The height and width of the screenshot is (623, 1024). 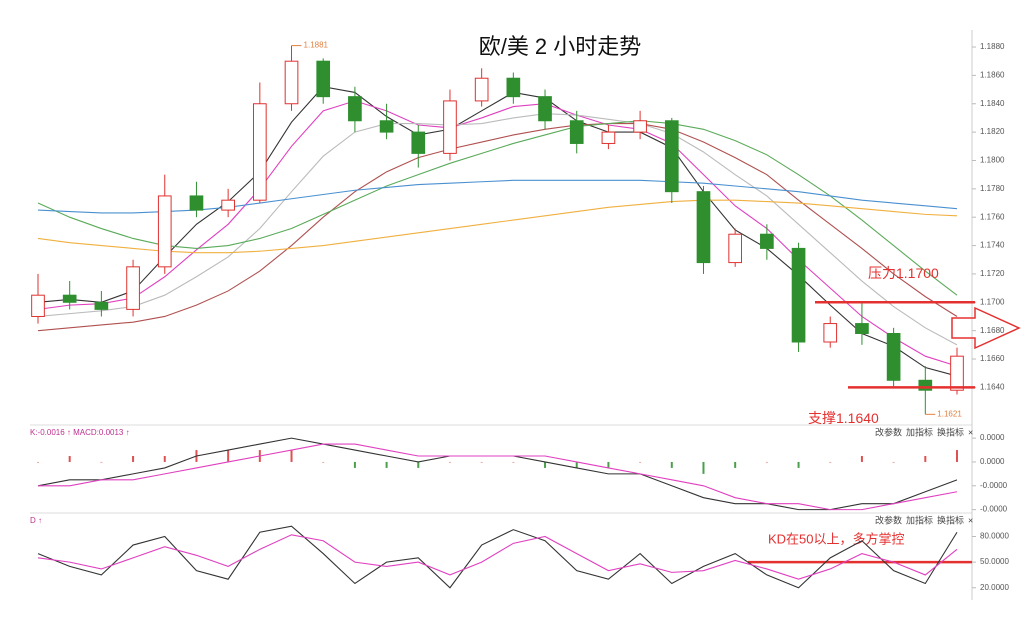 I want to click on y-tick-label: 1.1680, so click(x=992, y=330).